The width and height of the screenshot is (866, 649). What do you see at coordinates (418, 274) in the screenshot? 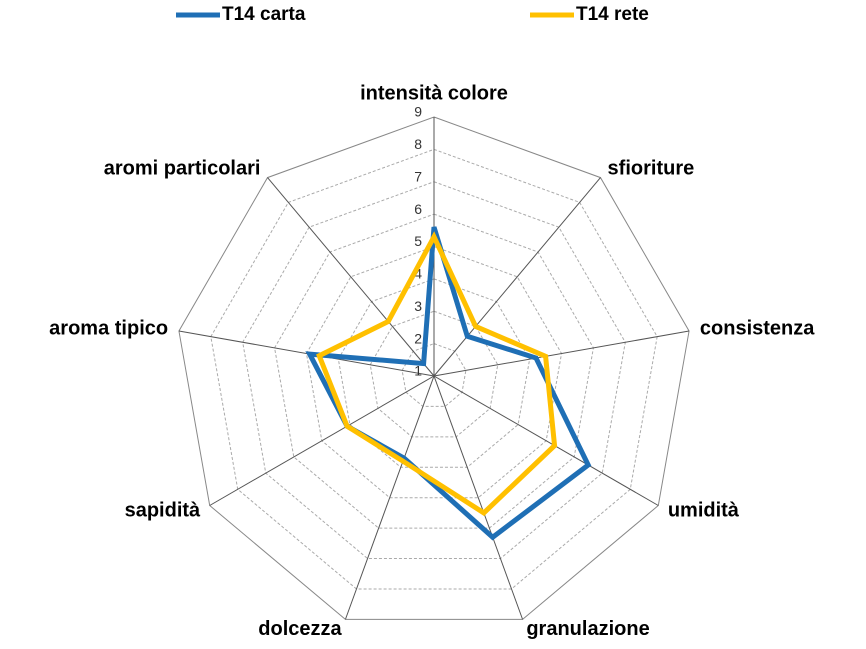
I see `tick-label: 4` at bounding box center [418, 274].